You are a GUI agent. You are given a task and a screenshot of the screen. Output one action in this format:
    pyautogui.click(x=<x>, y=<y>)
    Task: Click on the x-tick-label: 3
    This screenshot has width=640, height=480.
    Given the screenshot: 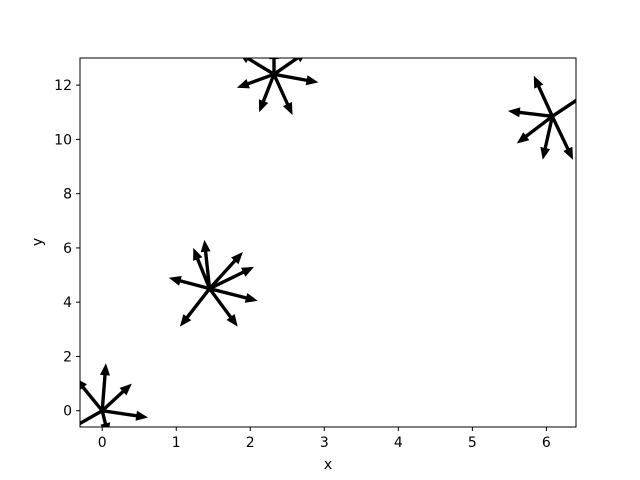 What is the action you would take?
    pyautogui.click(x=324, y=443)
    